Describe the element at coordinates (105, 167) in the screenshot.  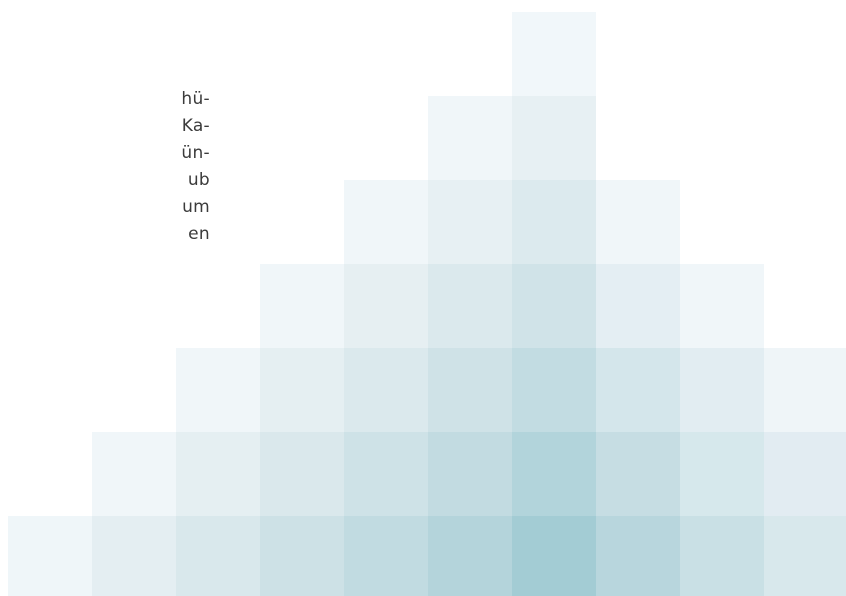
I see `clipped-paragraph: hü- Ka- ün- ub um en` at that location.